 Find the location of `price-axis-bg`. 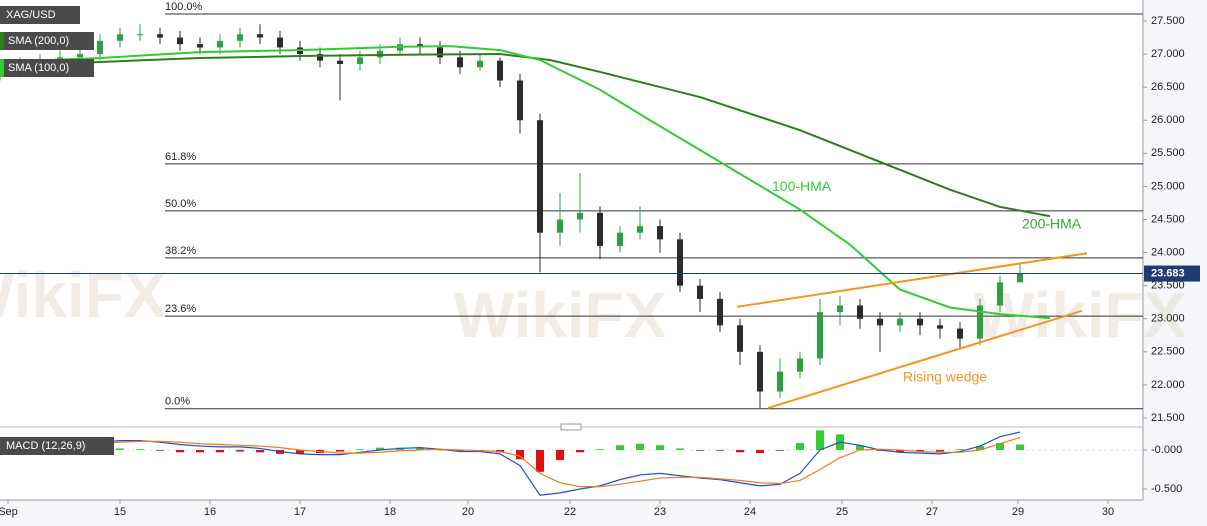

price-axis-bg is located at coordinates (1175, 263).